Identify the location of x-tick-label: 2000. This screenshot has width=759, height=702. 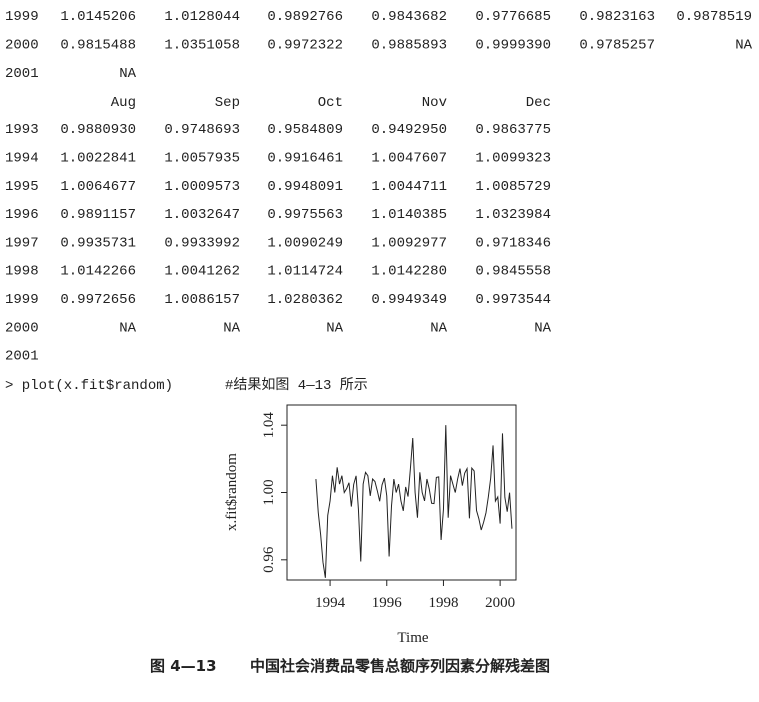
(500, 603).